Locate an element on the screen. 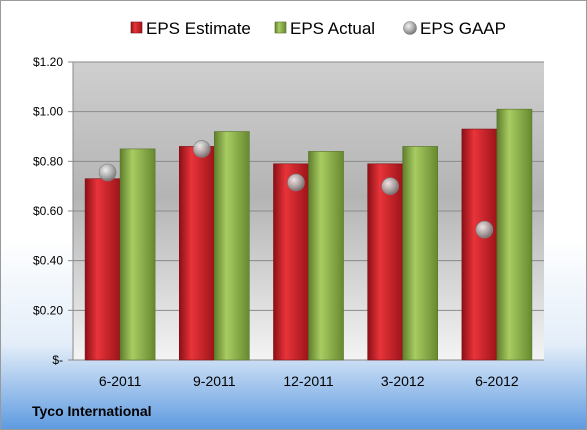  legend-eps-actual-label: EPS Actual is located at coordinates (332, 28).